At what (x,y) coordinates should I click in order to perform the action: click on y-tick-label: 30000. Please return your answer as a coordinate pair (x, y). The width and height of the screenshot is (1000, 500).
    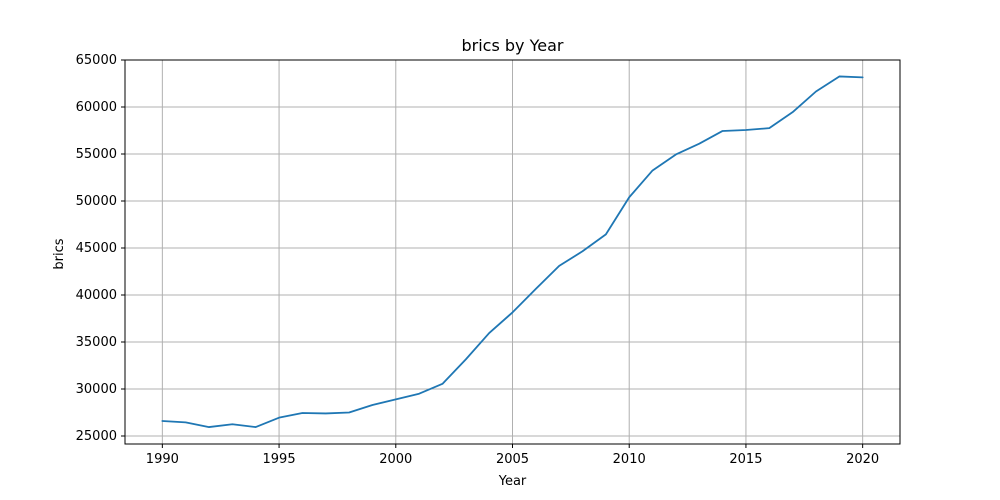
    Looking at the image, I should click on (96, 389).